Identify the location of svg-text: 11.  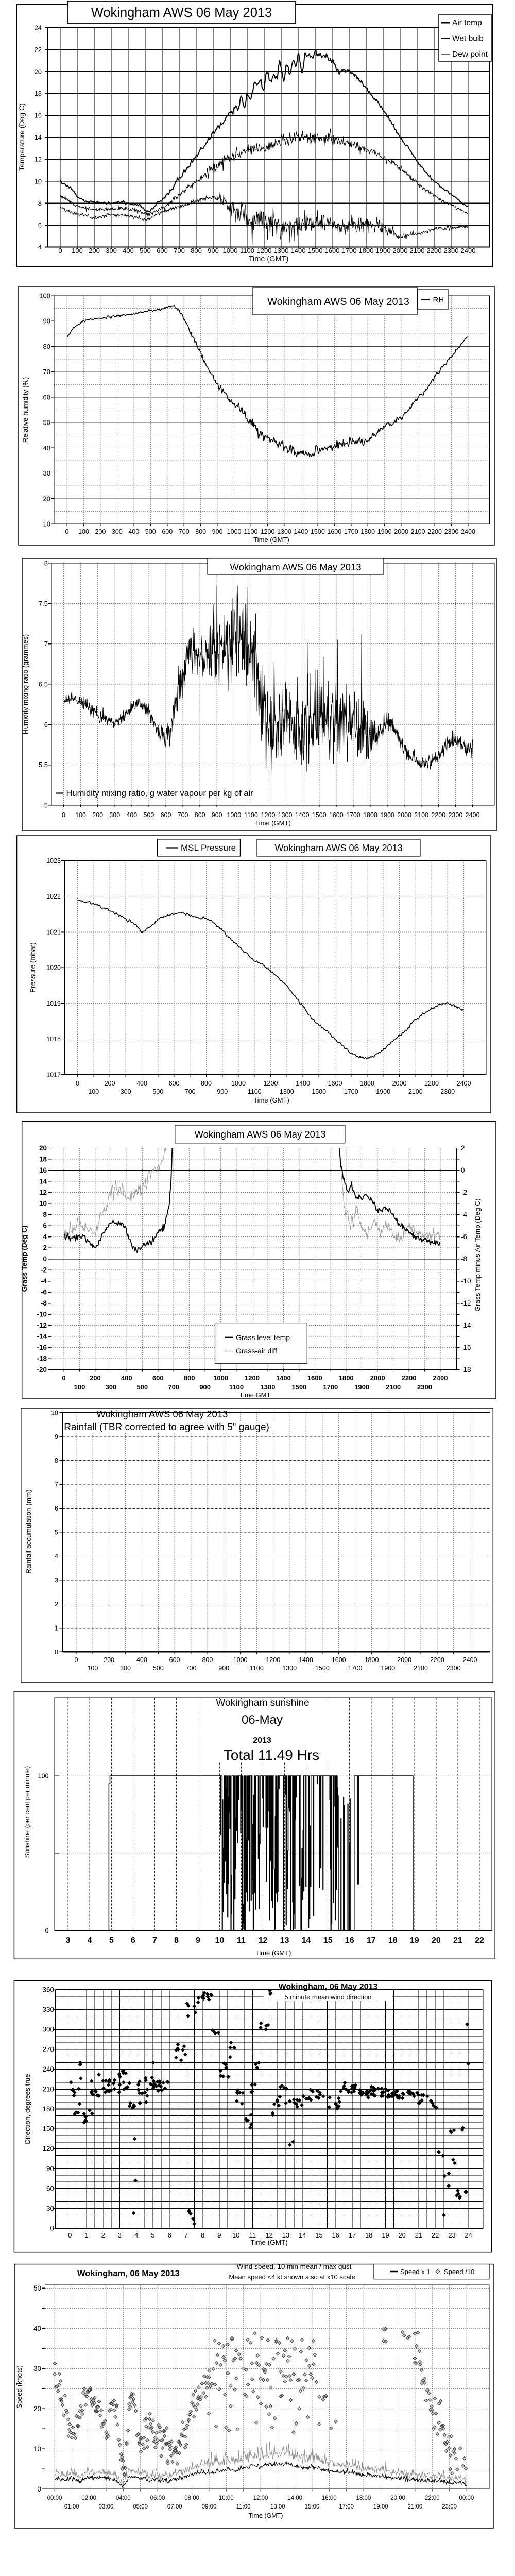
(241, 1940).